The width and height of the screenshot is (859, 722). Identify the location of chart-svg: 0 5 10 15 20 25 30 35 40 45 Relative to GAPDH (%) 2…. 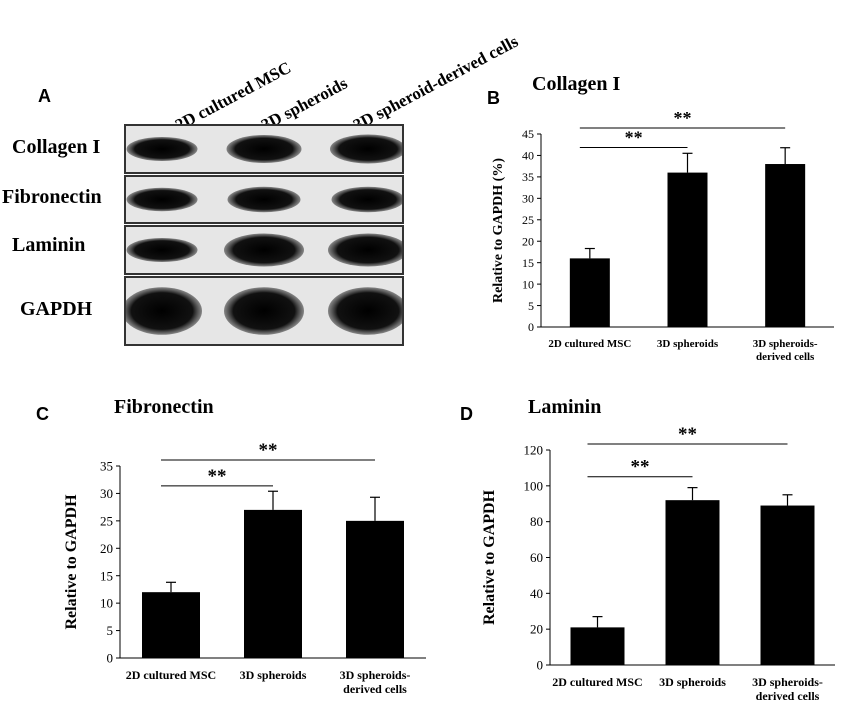
(662, 235).